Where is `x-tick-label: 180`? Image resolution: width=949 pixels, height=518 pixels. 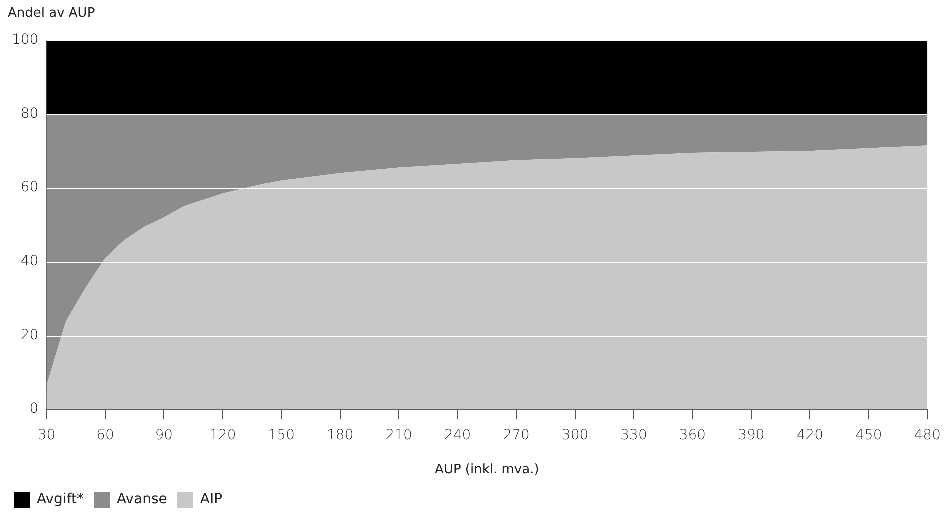
x-tick-label: 180 is located at coordinates (340, 436).